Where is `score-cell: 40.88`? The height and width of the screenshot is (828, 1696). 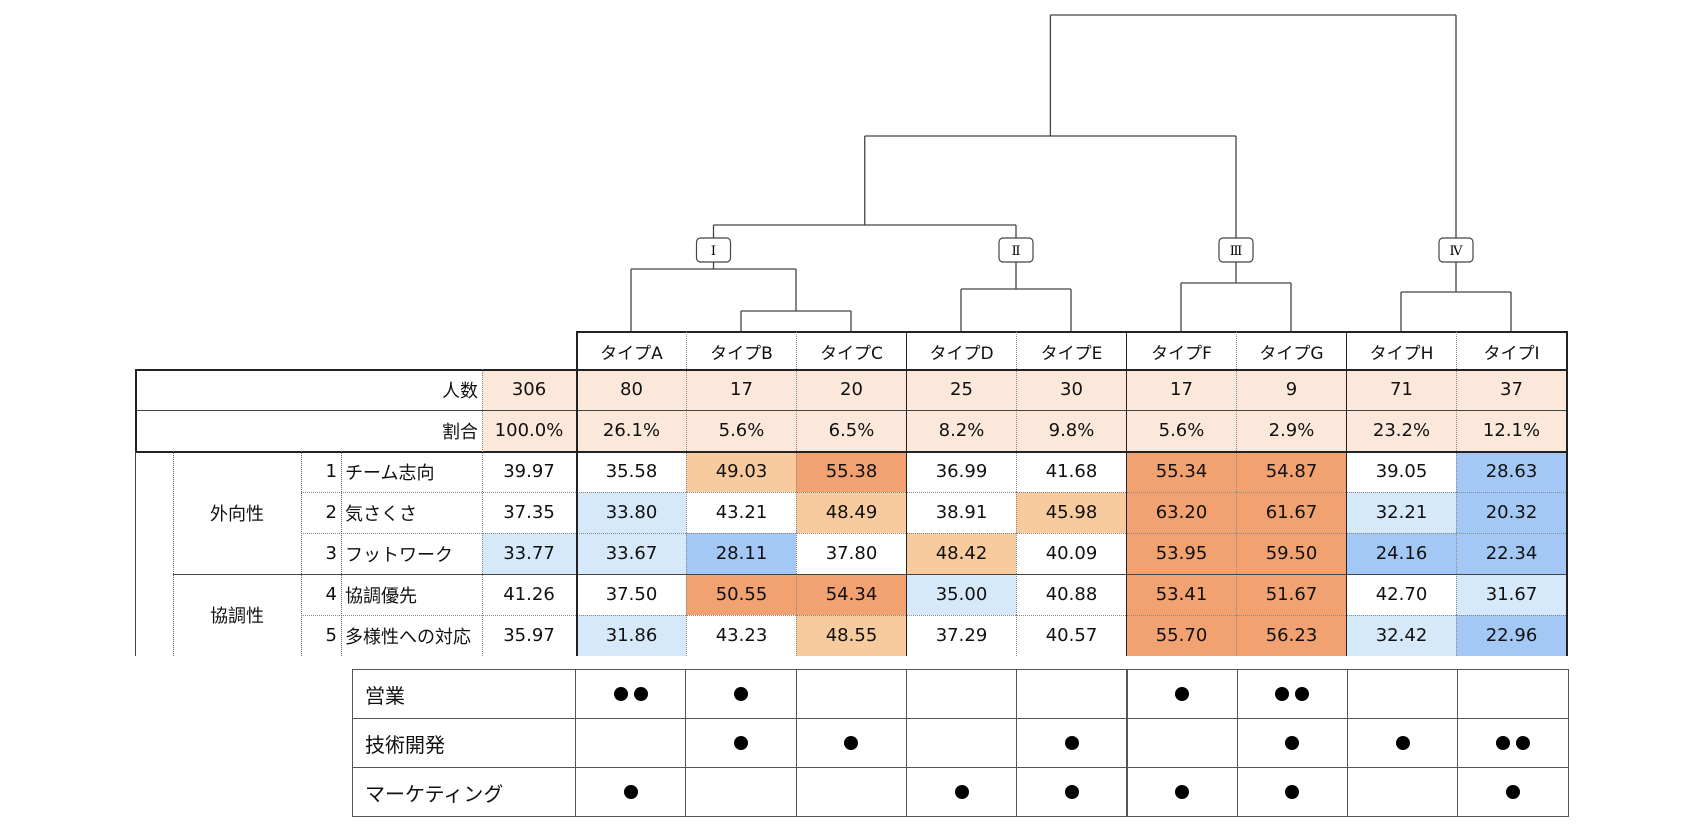 score-cell: 40.88 is located at coordinates (1071, 594).